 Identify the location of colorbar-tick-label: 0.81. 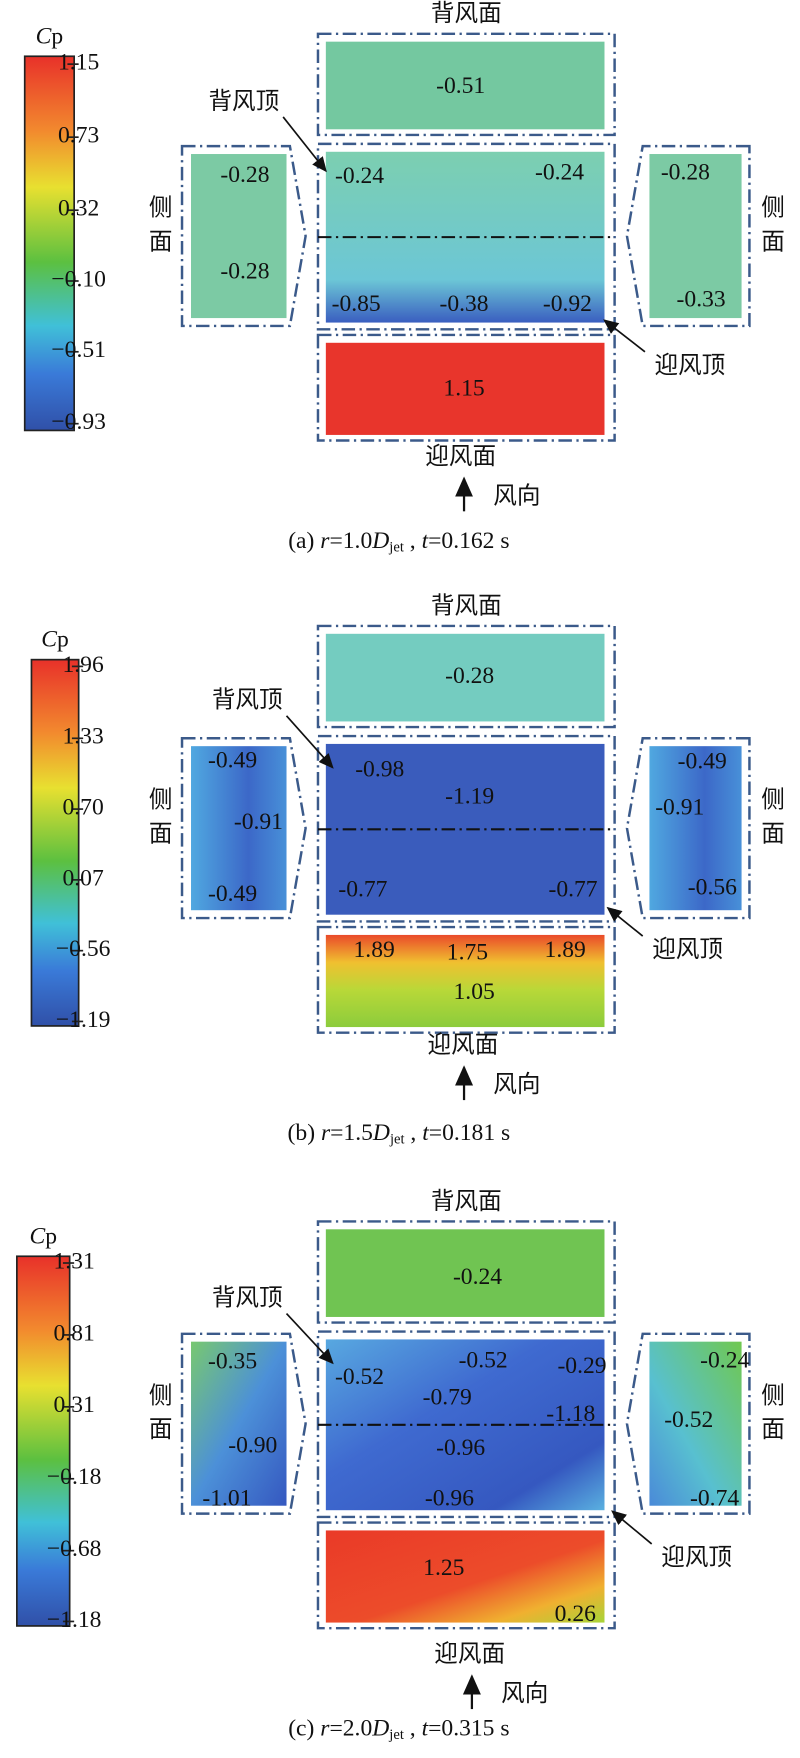
(74, 1333).